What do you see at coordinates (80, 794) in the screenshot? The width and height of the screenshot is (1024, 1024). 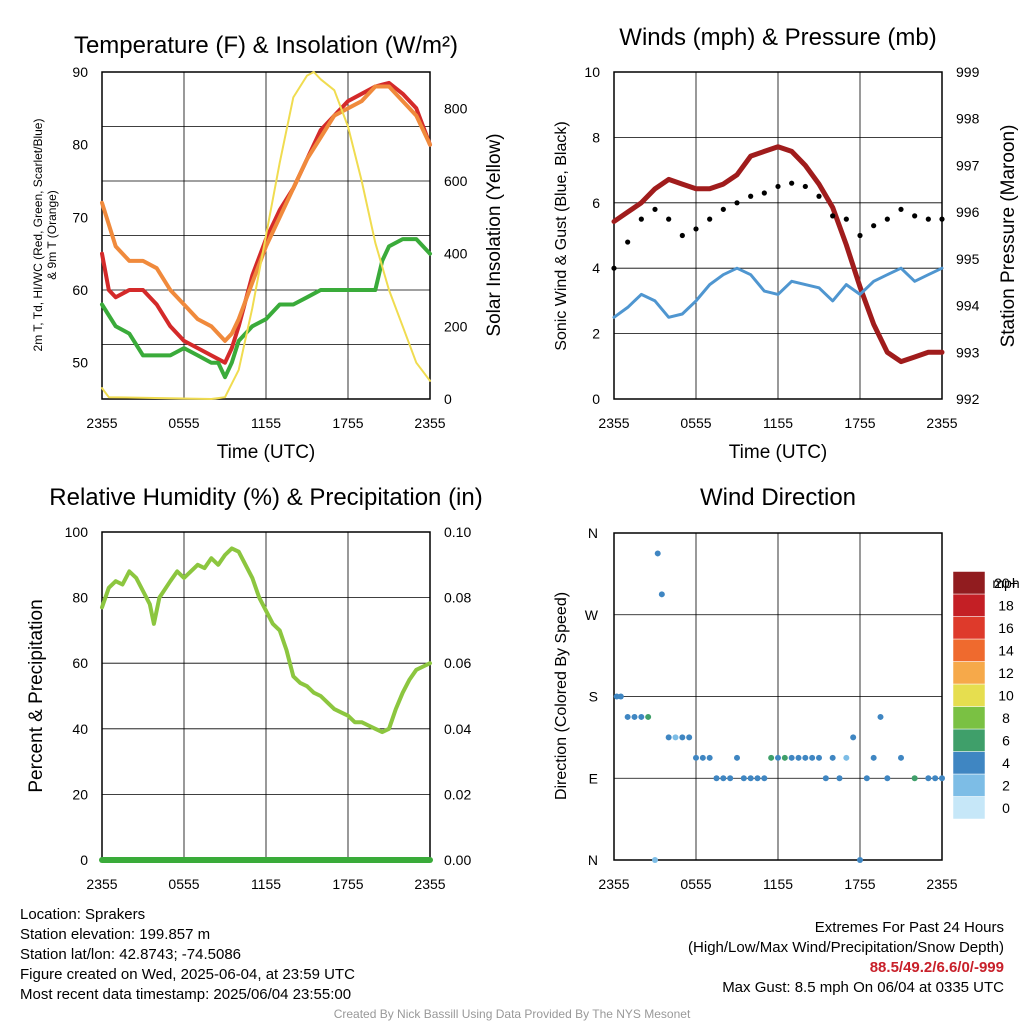 I see `y-tick-label: 20` at bounding box center [80, 794].